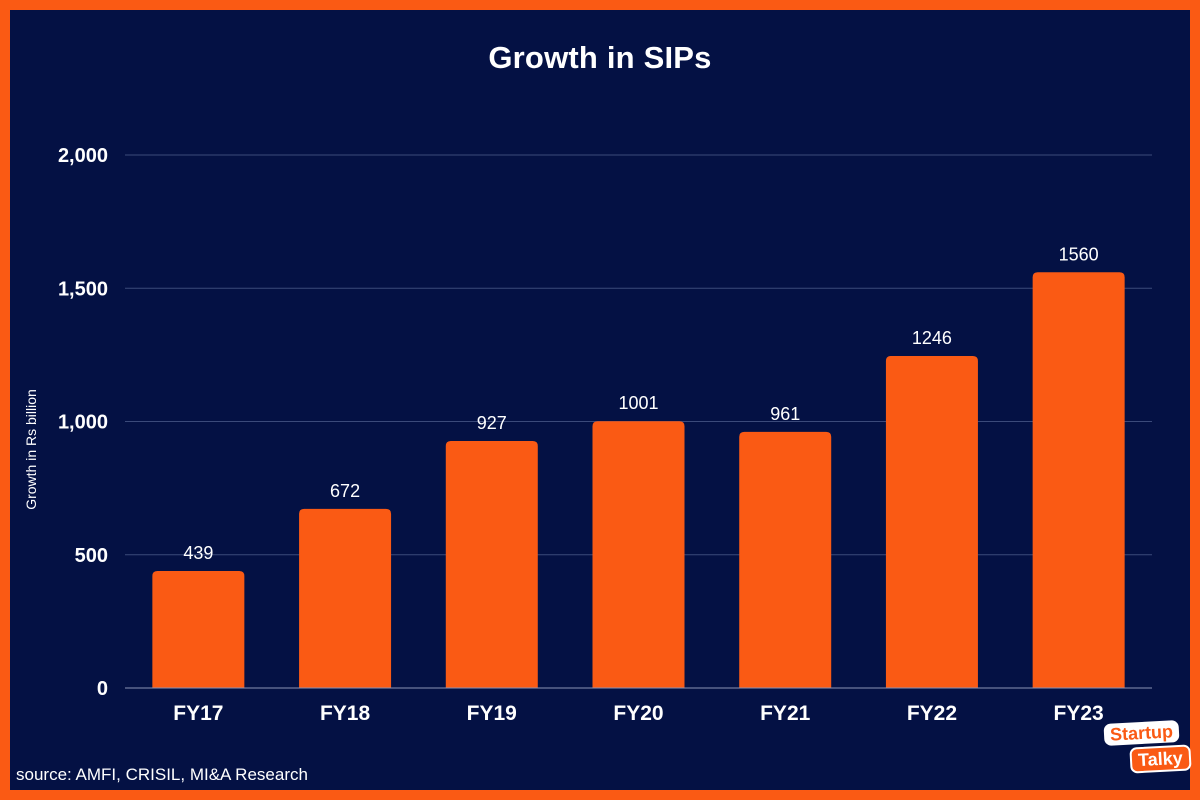 The width and height of the screenshot is (1200, 800). What do you see at coordinates (345, 491) in the screenshot?
I see `data-label: 672` at bounding box center [345, 491].